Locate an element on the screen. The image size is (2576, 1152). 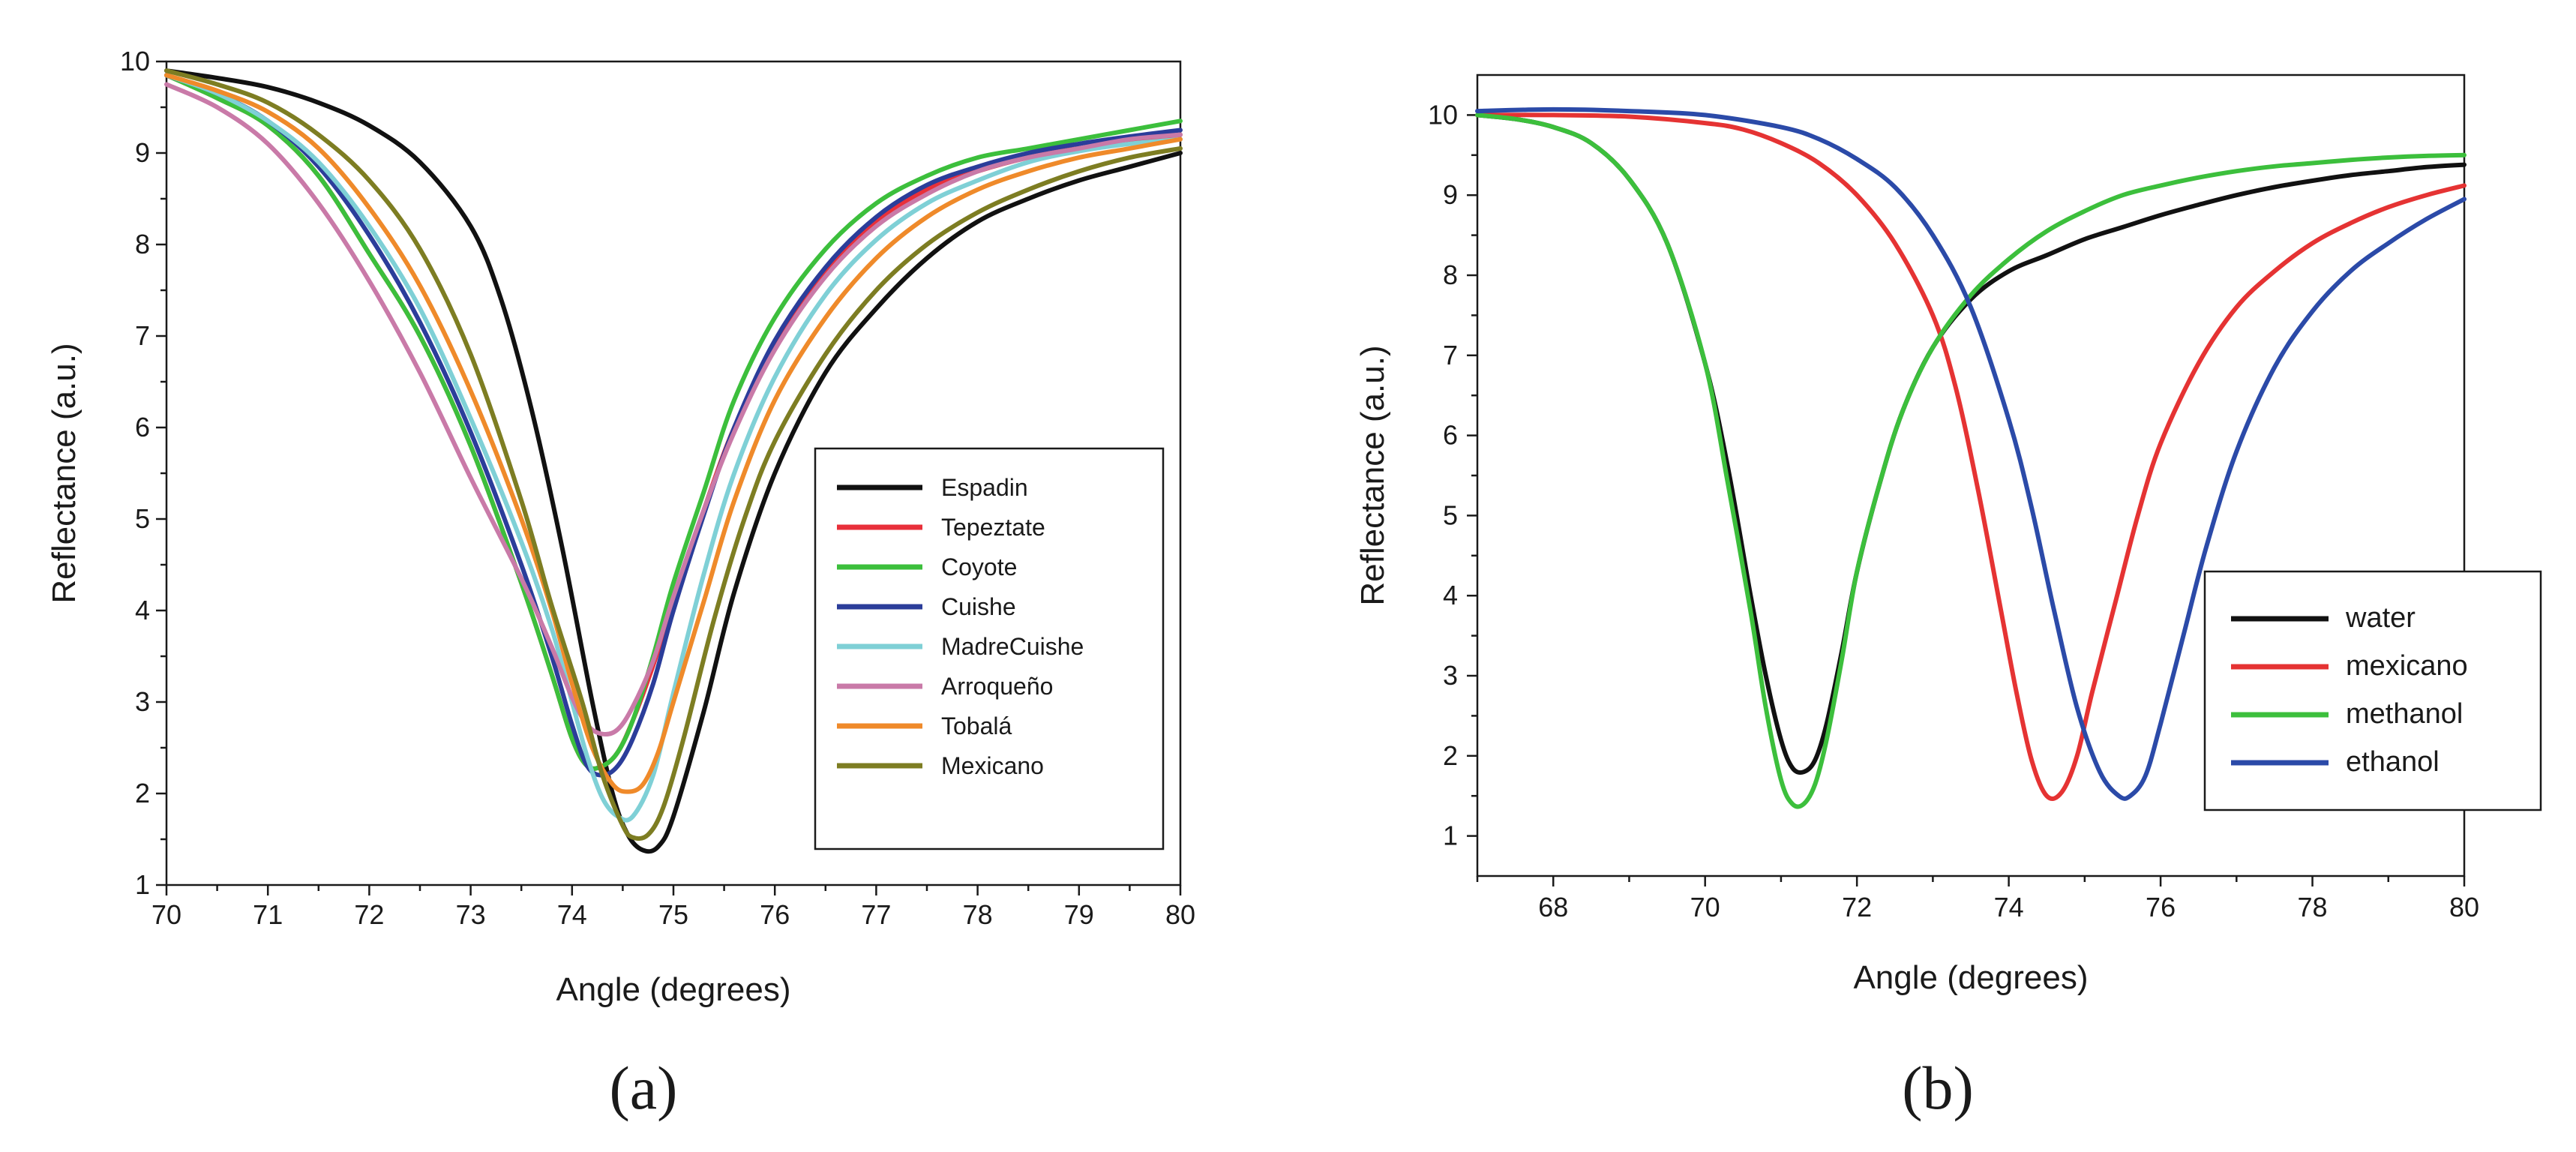
panel-a-legend-label-3: Cuishe is located at coordinates (979, 606).